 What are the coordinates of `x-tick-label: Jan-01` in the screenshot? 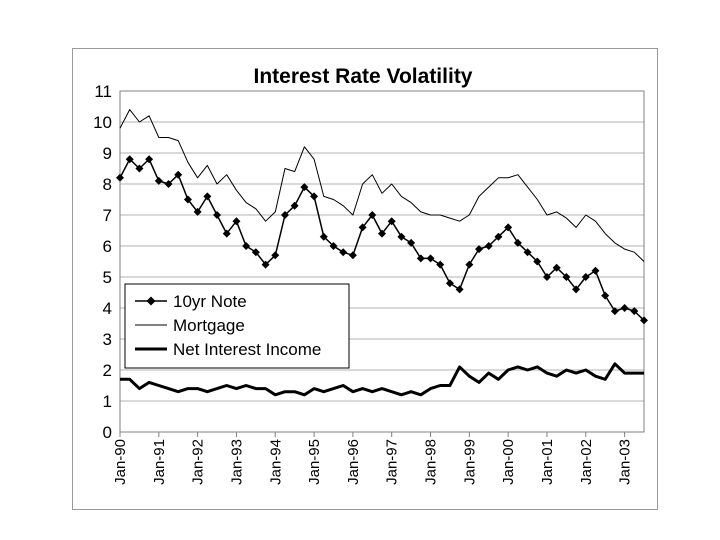 It's located at (547, 462).